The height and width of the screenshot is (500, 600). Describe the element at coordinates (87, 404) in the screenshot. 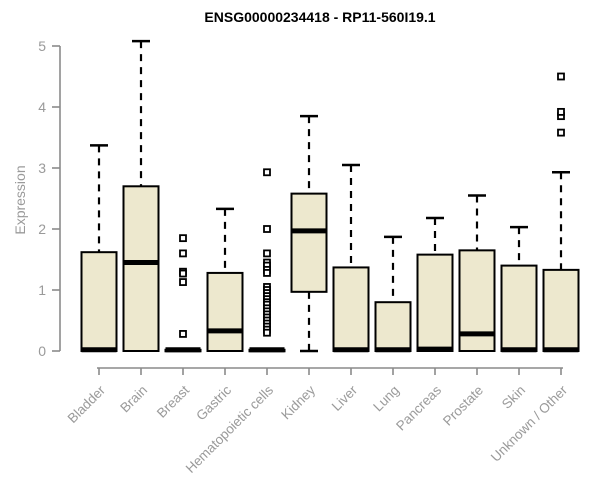

I see `x-tick-label: Bladder` at that location.